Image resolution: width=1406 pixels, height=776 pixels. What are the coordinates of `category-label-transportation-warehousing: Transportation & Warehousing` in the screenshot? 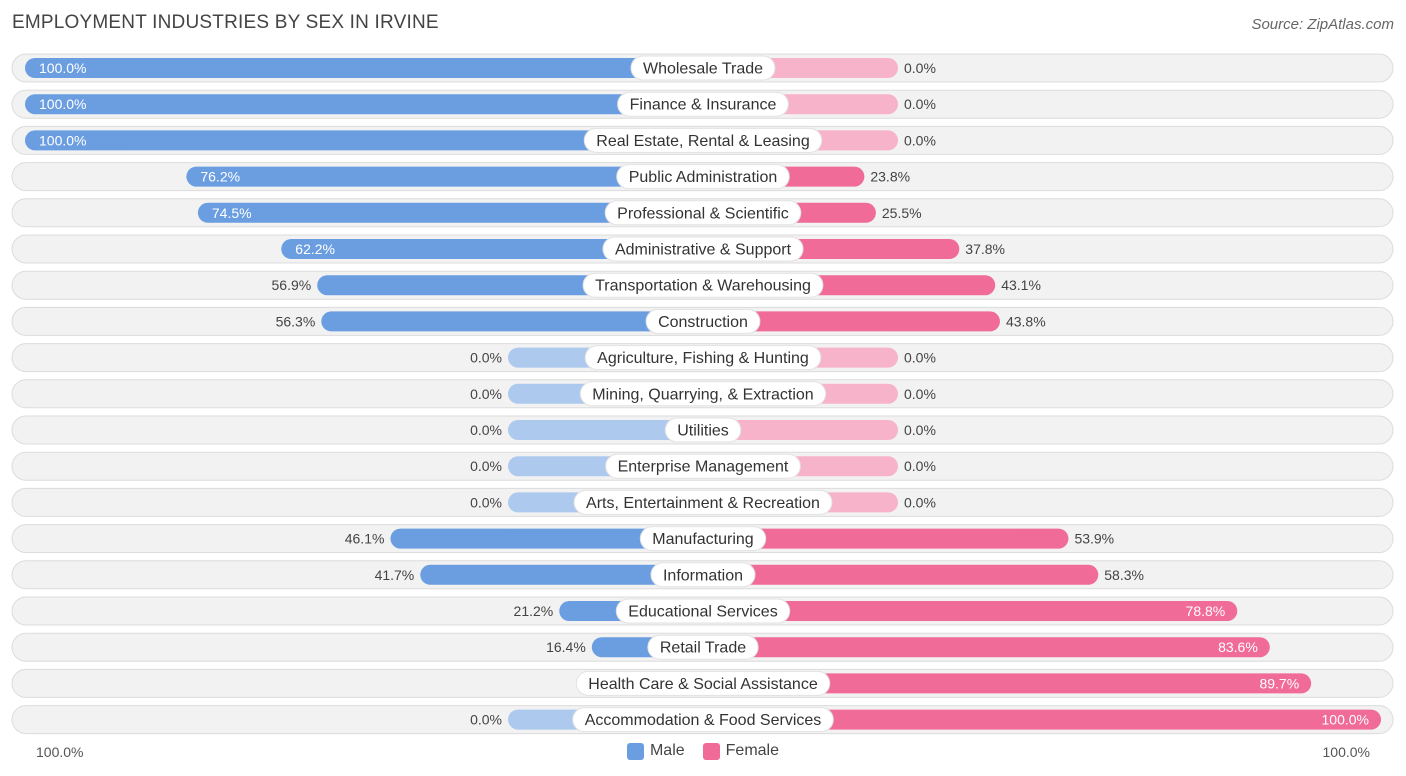 It's located at (703, 286).